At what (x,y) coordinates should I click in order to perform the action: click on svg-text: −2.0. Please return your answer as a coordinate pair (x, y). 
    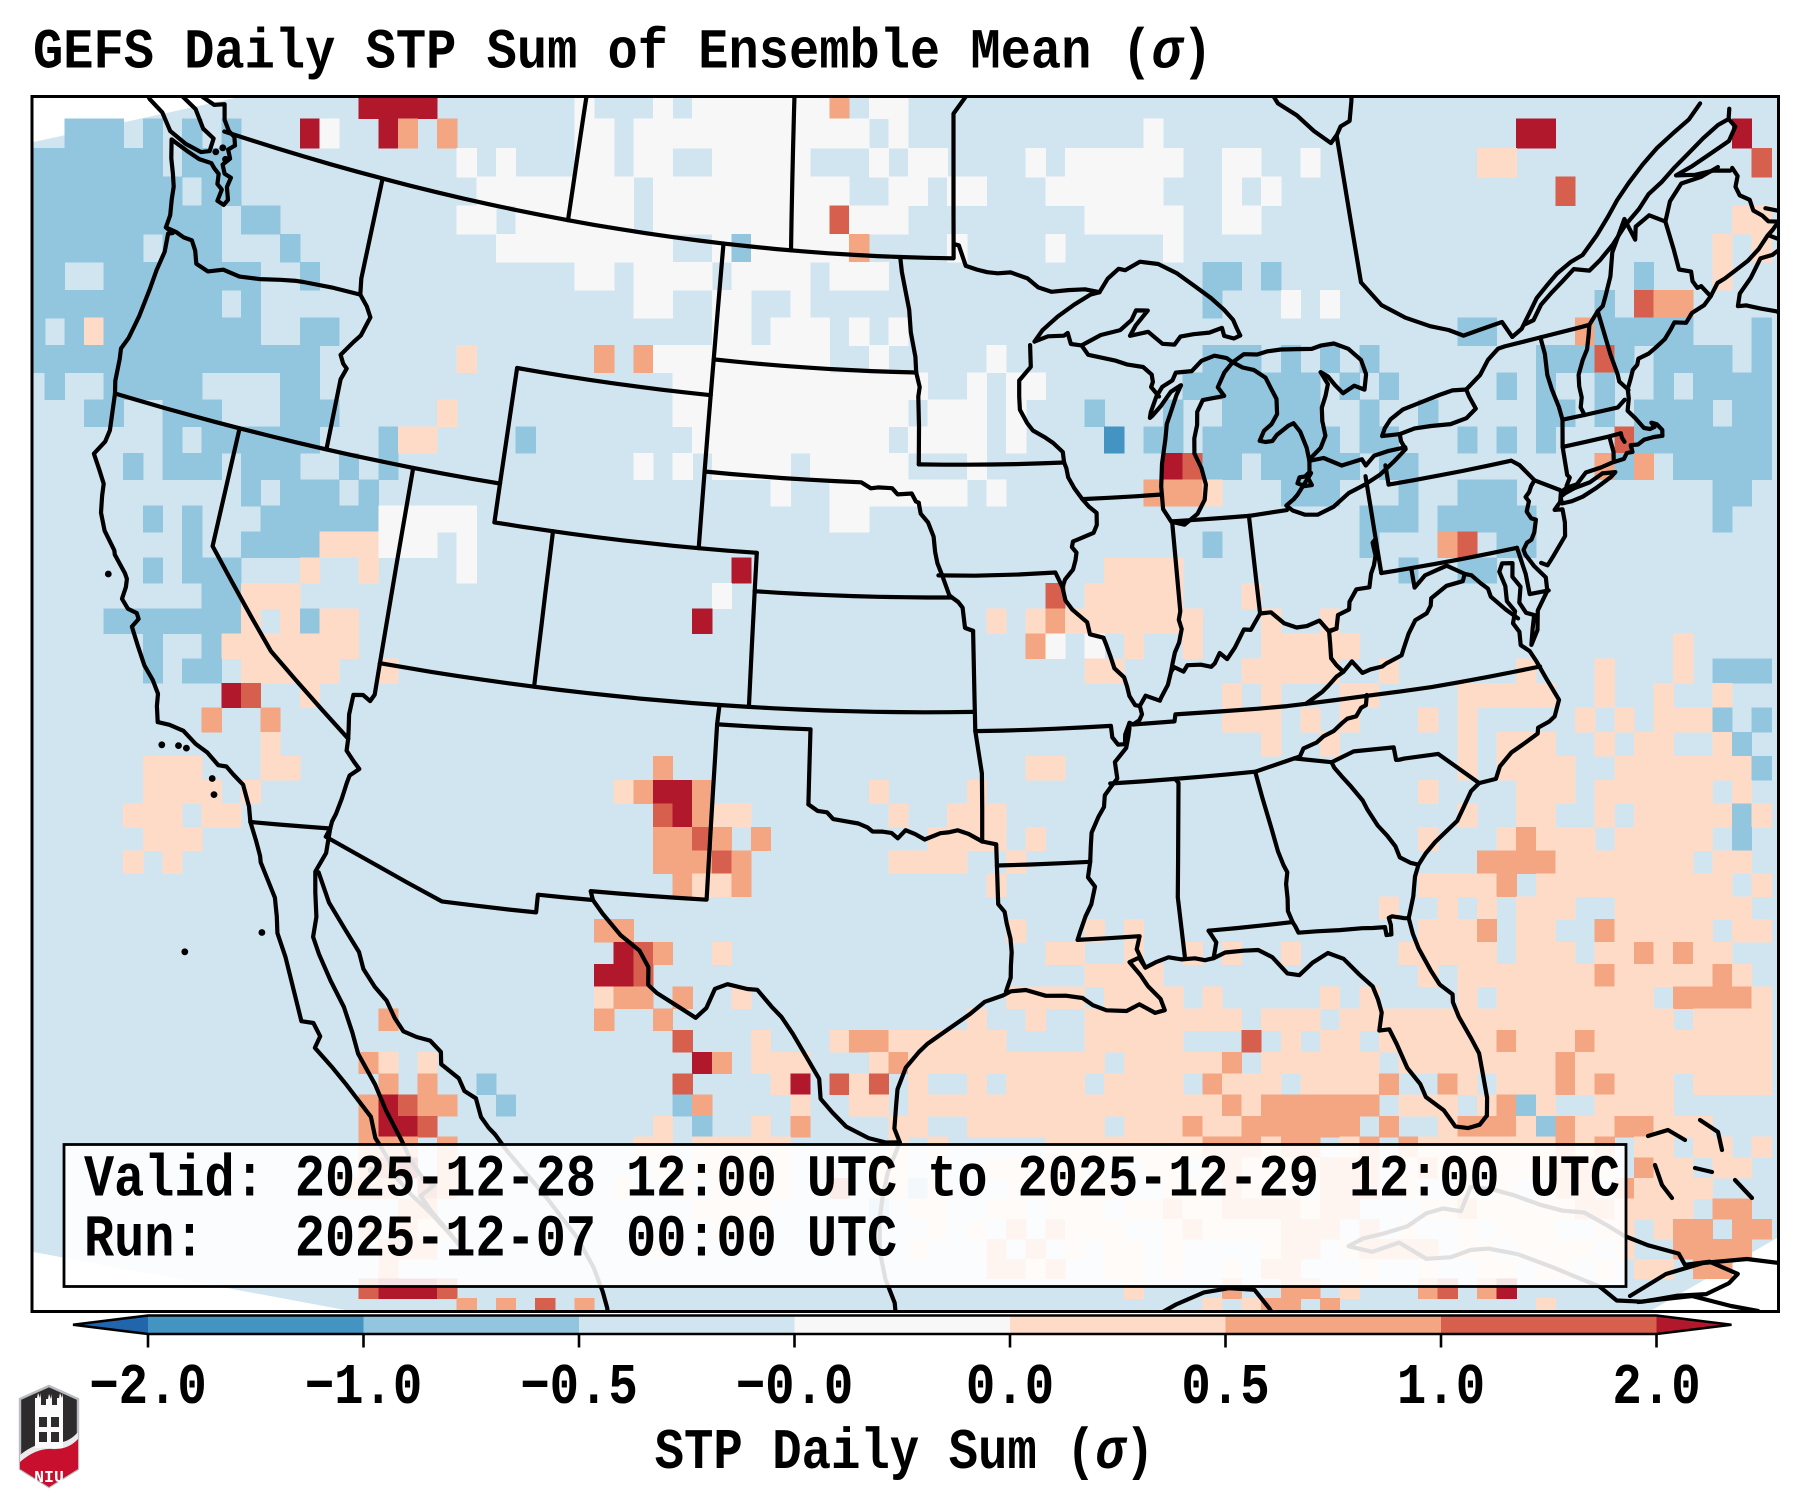
    Looking at the image, I should click on (148, 1388).